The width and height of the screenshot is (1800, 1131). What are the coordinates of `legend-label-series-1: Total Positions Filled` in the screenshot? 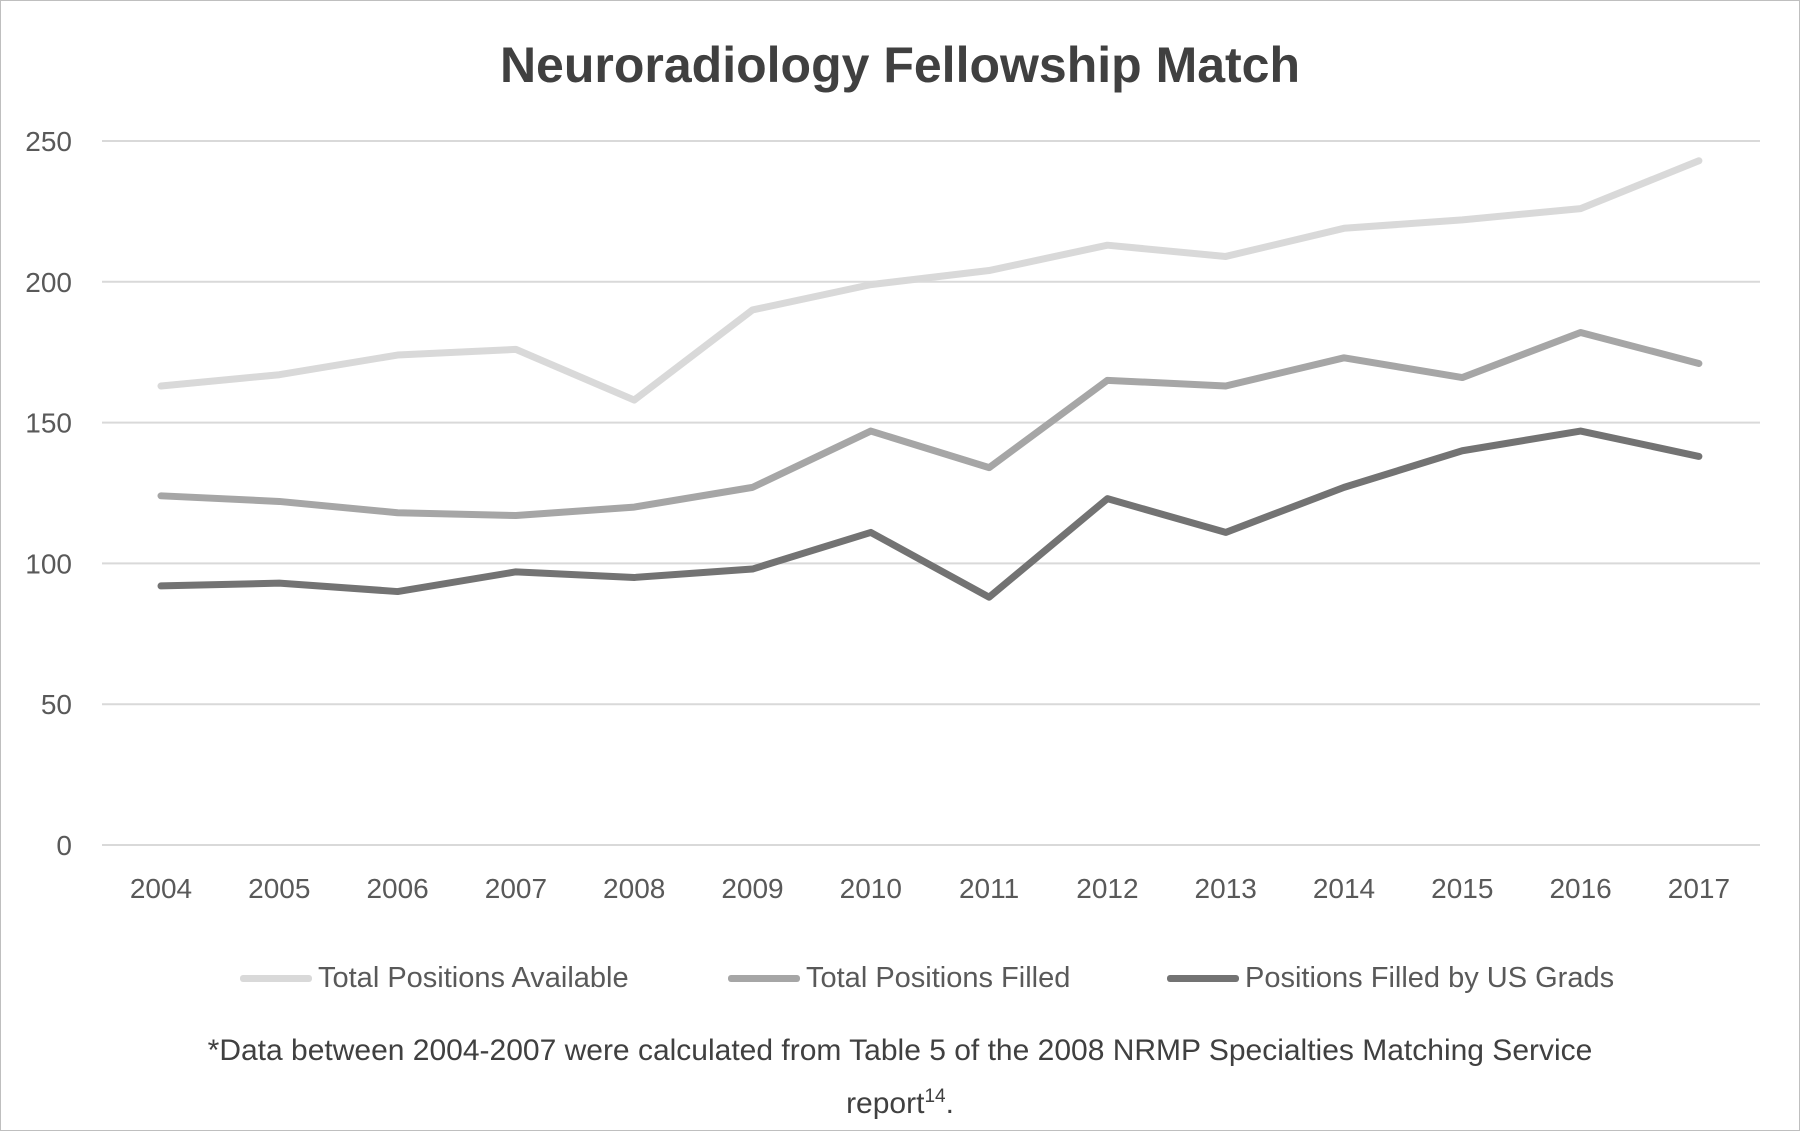 It's located at (938, 977).